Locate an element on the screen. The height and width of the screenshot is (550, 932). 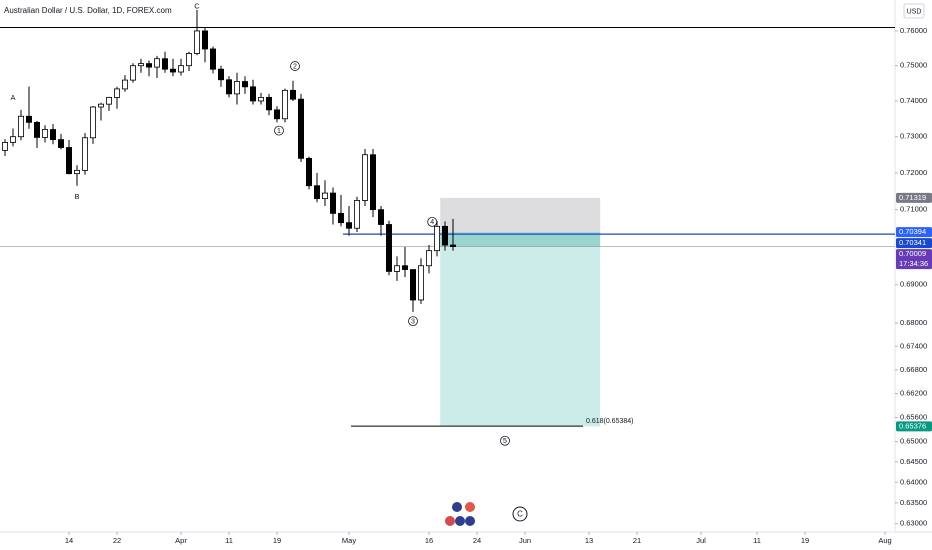
x-tick-label: Apr is located at coordinates (181, 540).